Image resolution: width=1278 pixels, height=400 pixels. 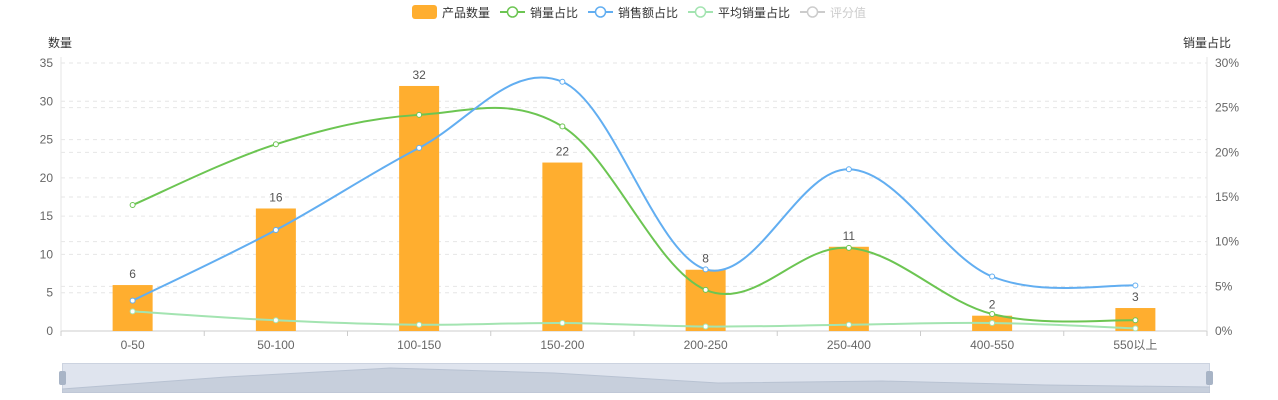 What do you see at coordinates (465, 12) in the screenshot?
I see `legend-label: 产品数量` at bounding box center [465, 12].